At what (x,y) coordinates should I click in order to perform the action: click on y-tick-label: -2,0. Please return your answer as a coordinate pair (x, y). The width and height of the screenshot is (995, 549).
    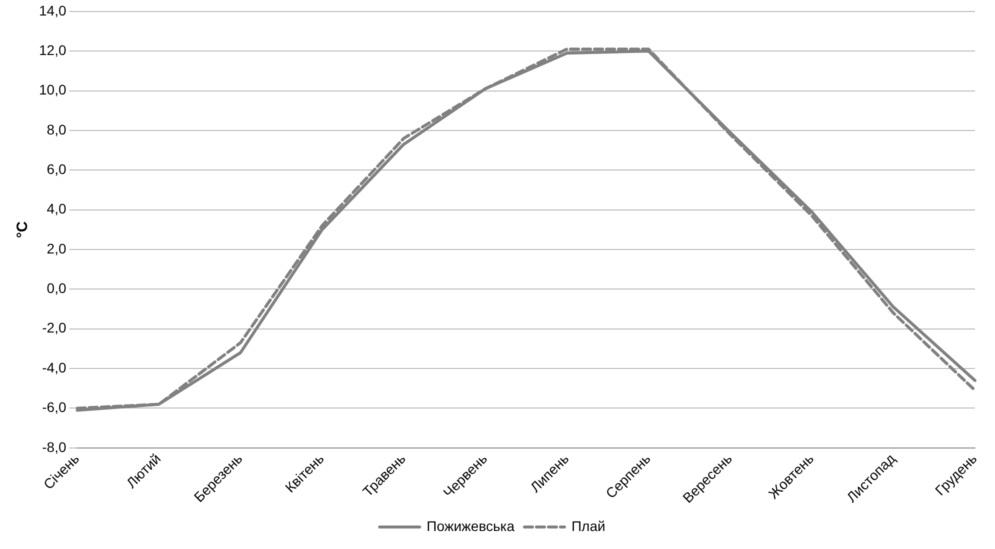
    Looking at the image, I should click on (54, 328).